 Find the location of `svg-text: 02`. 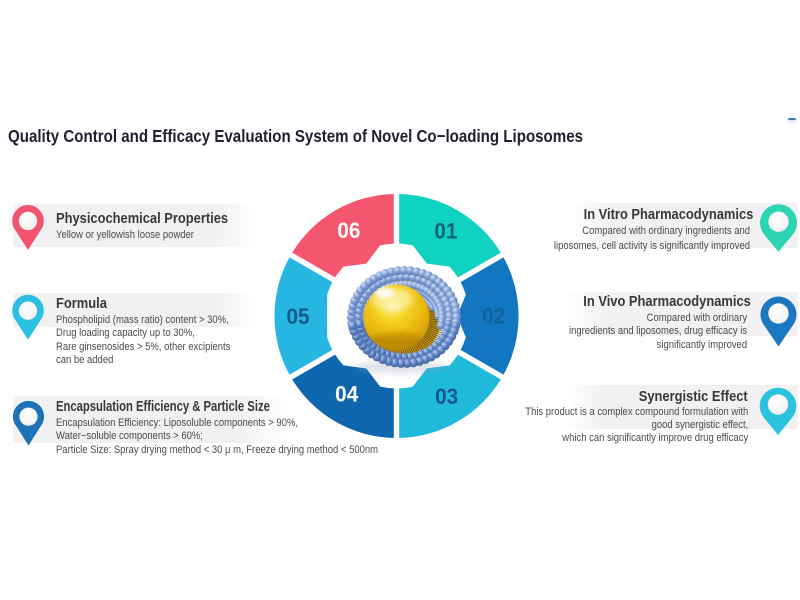

svg-text: 02 is located at coordinates (493, 316).